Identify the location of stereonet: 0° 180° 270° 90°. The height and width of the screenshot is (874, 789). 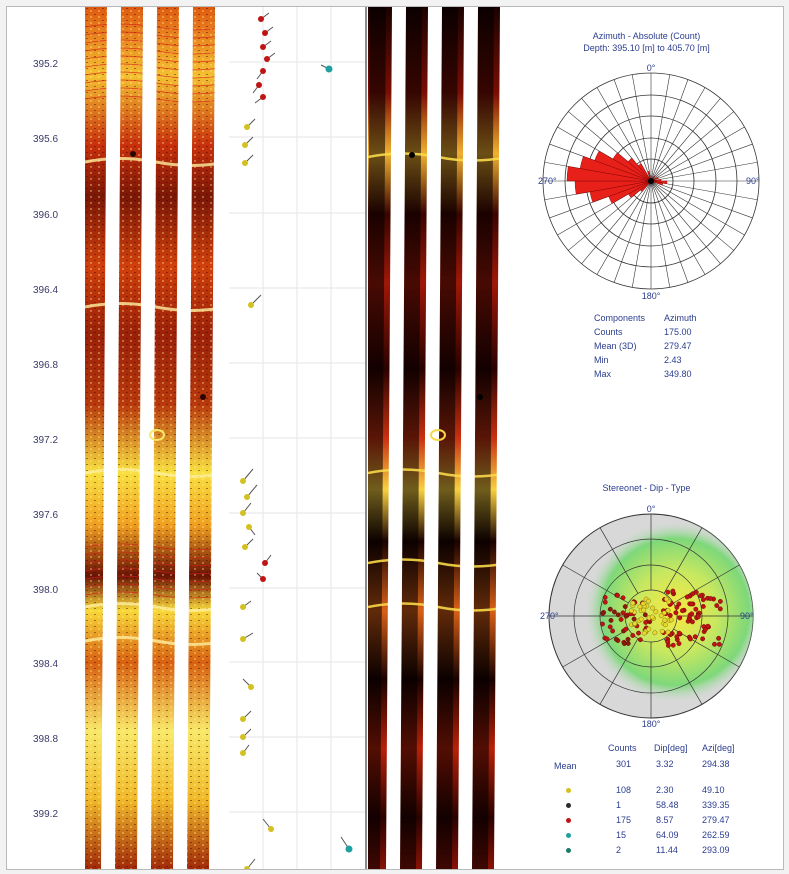
(651, 616).